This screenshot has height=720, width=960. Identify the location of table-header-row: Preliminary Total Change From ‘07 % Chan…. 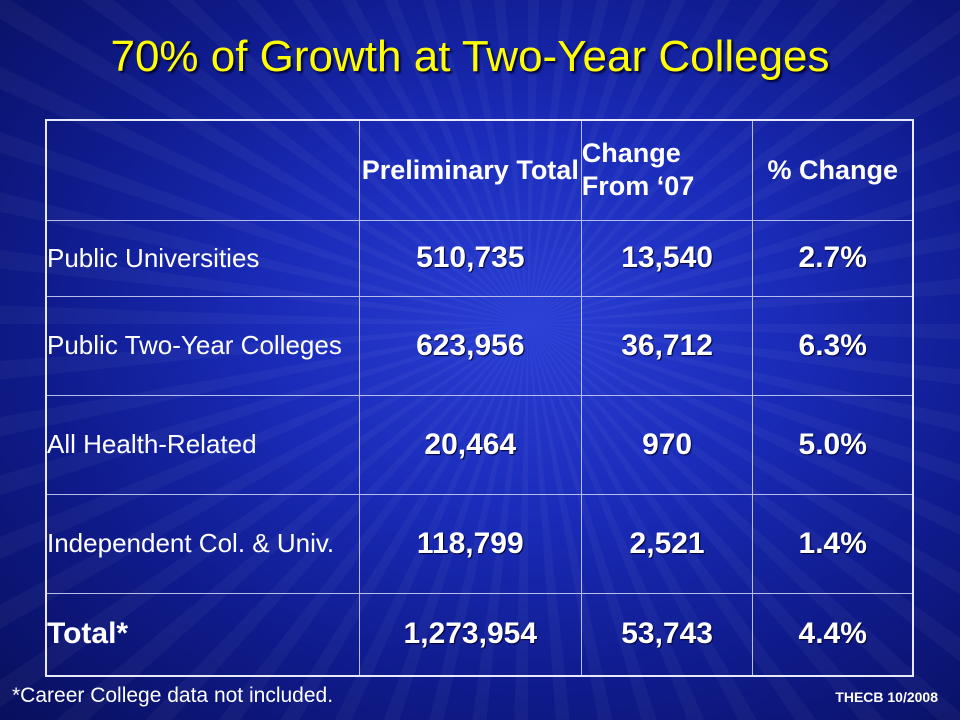
(479, 170).